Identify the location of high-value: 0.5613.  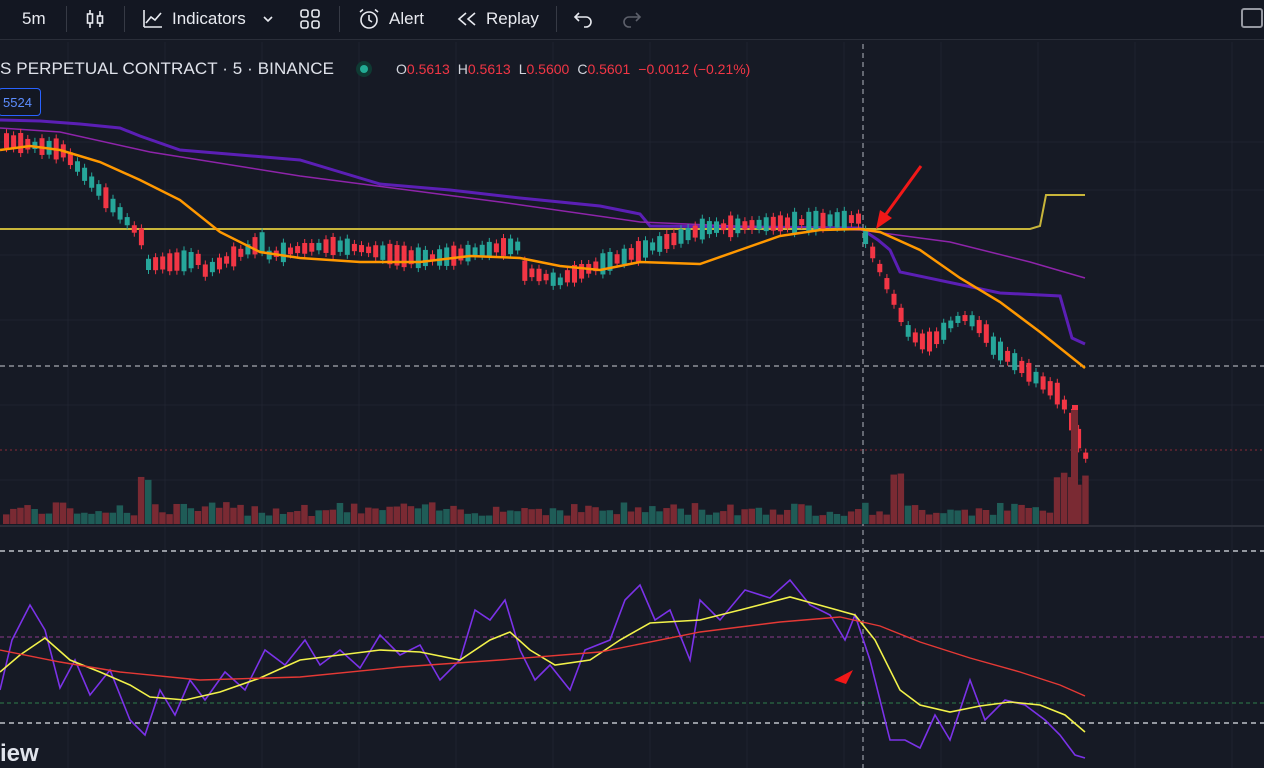
(489, 69).